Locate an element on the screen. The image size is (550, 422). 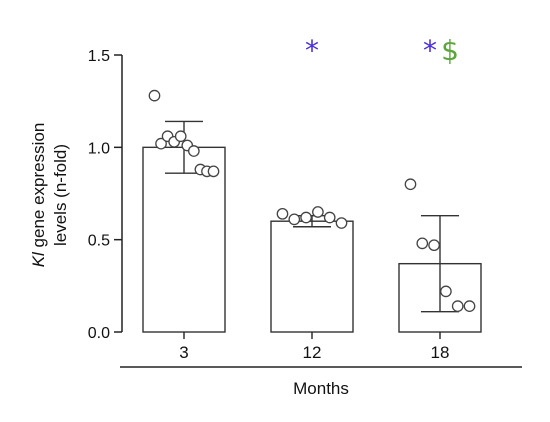
y-axis-label: Kl gene expression levels (n-fold) is located at coordinates (49, 195).